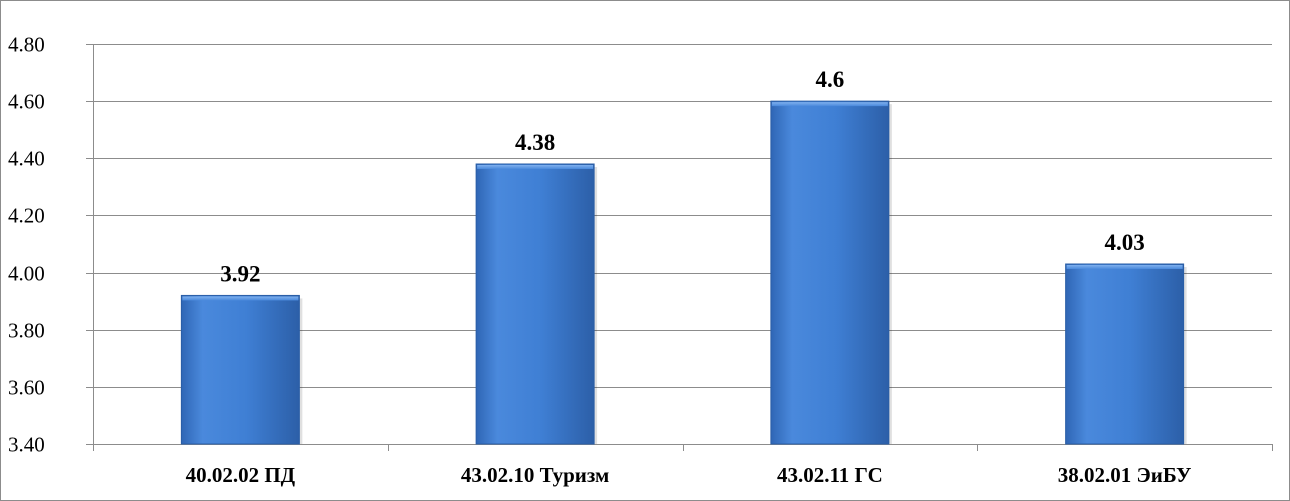 This screenshot has width=1290, height=501. What do you see at coordinates (26, 102) in the screenshot?
I see `y-tick-label: 4.60` at bounding box center [26, 102].